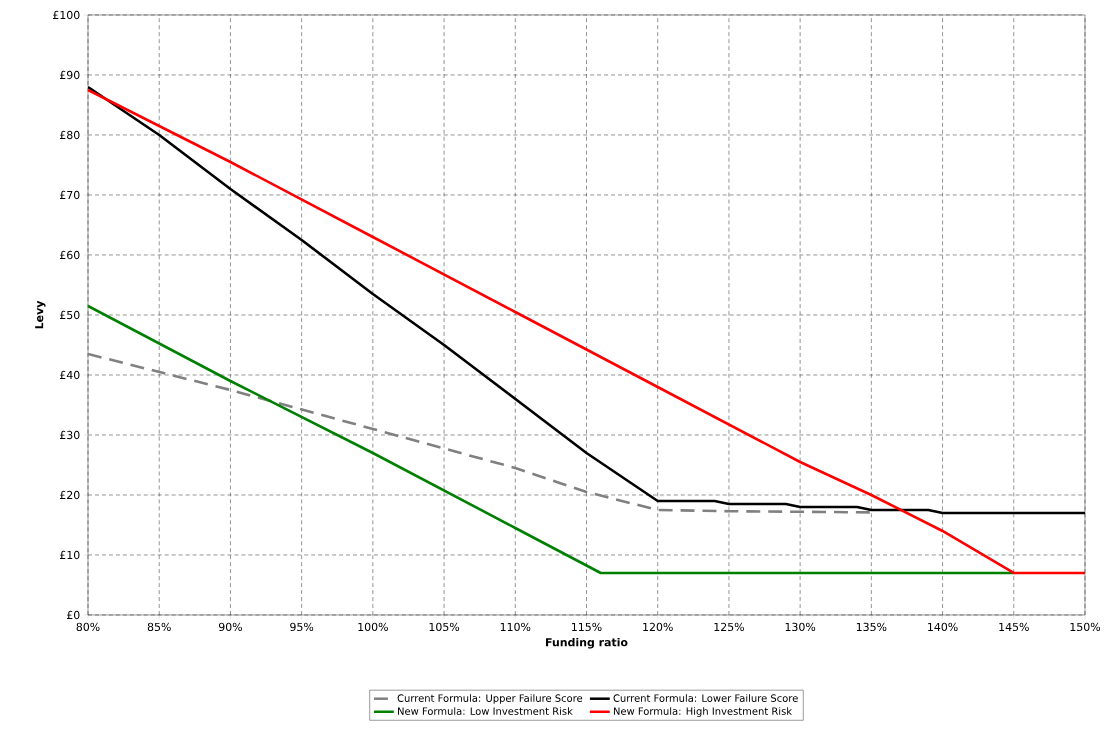  What do you see at coordinates (40, 314) in the screenshot?
I see `y-axis-title: Levy` at bounding box center [40, 314].